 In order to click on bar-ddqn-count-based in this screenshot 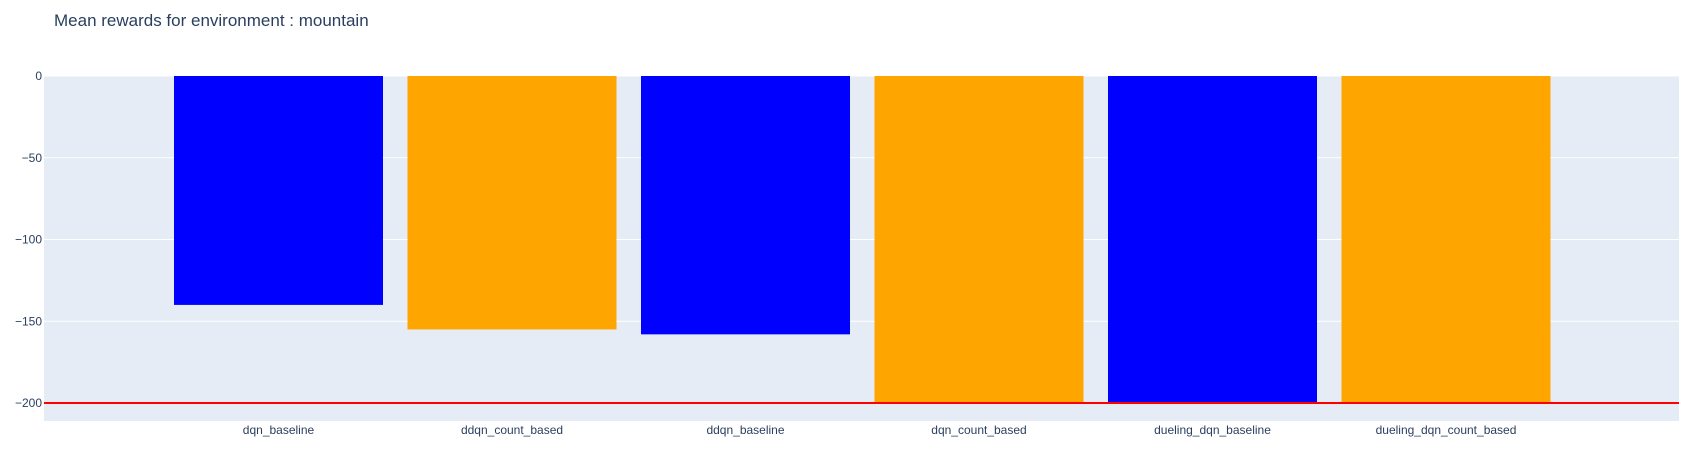, I will do `click(512, 203)`.